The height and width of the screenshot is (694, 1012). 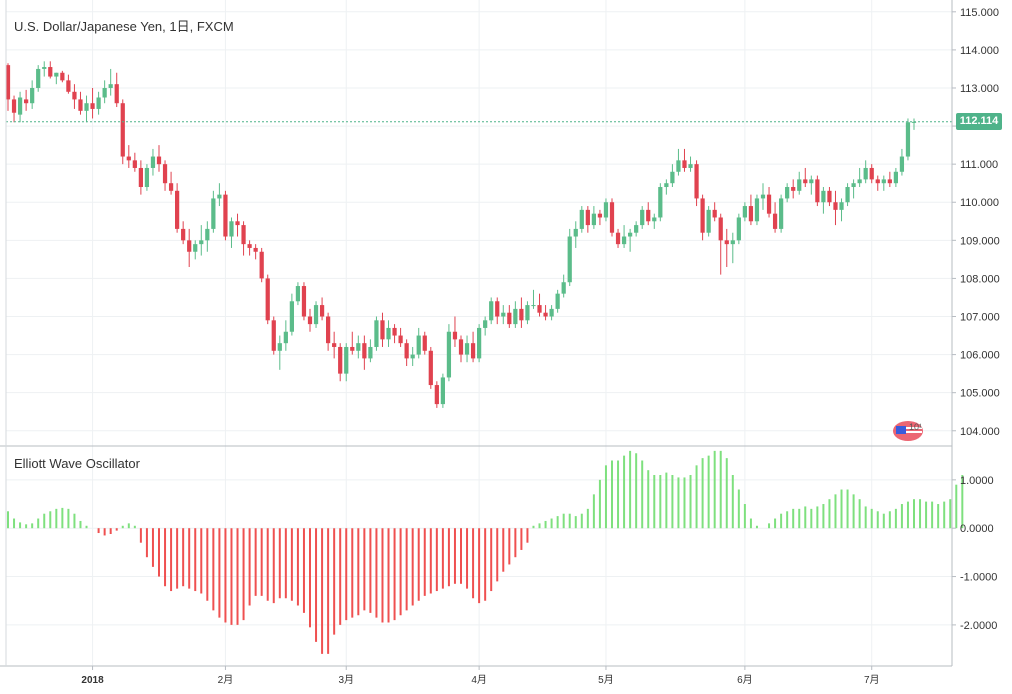 I want to click on us-flag-icon: 10¹, so click(x=910, y=431).